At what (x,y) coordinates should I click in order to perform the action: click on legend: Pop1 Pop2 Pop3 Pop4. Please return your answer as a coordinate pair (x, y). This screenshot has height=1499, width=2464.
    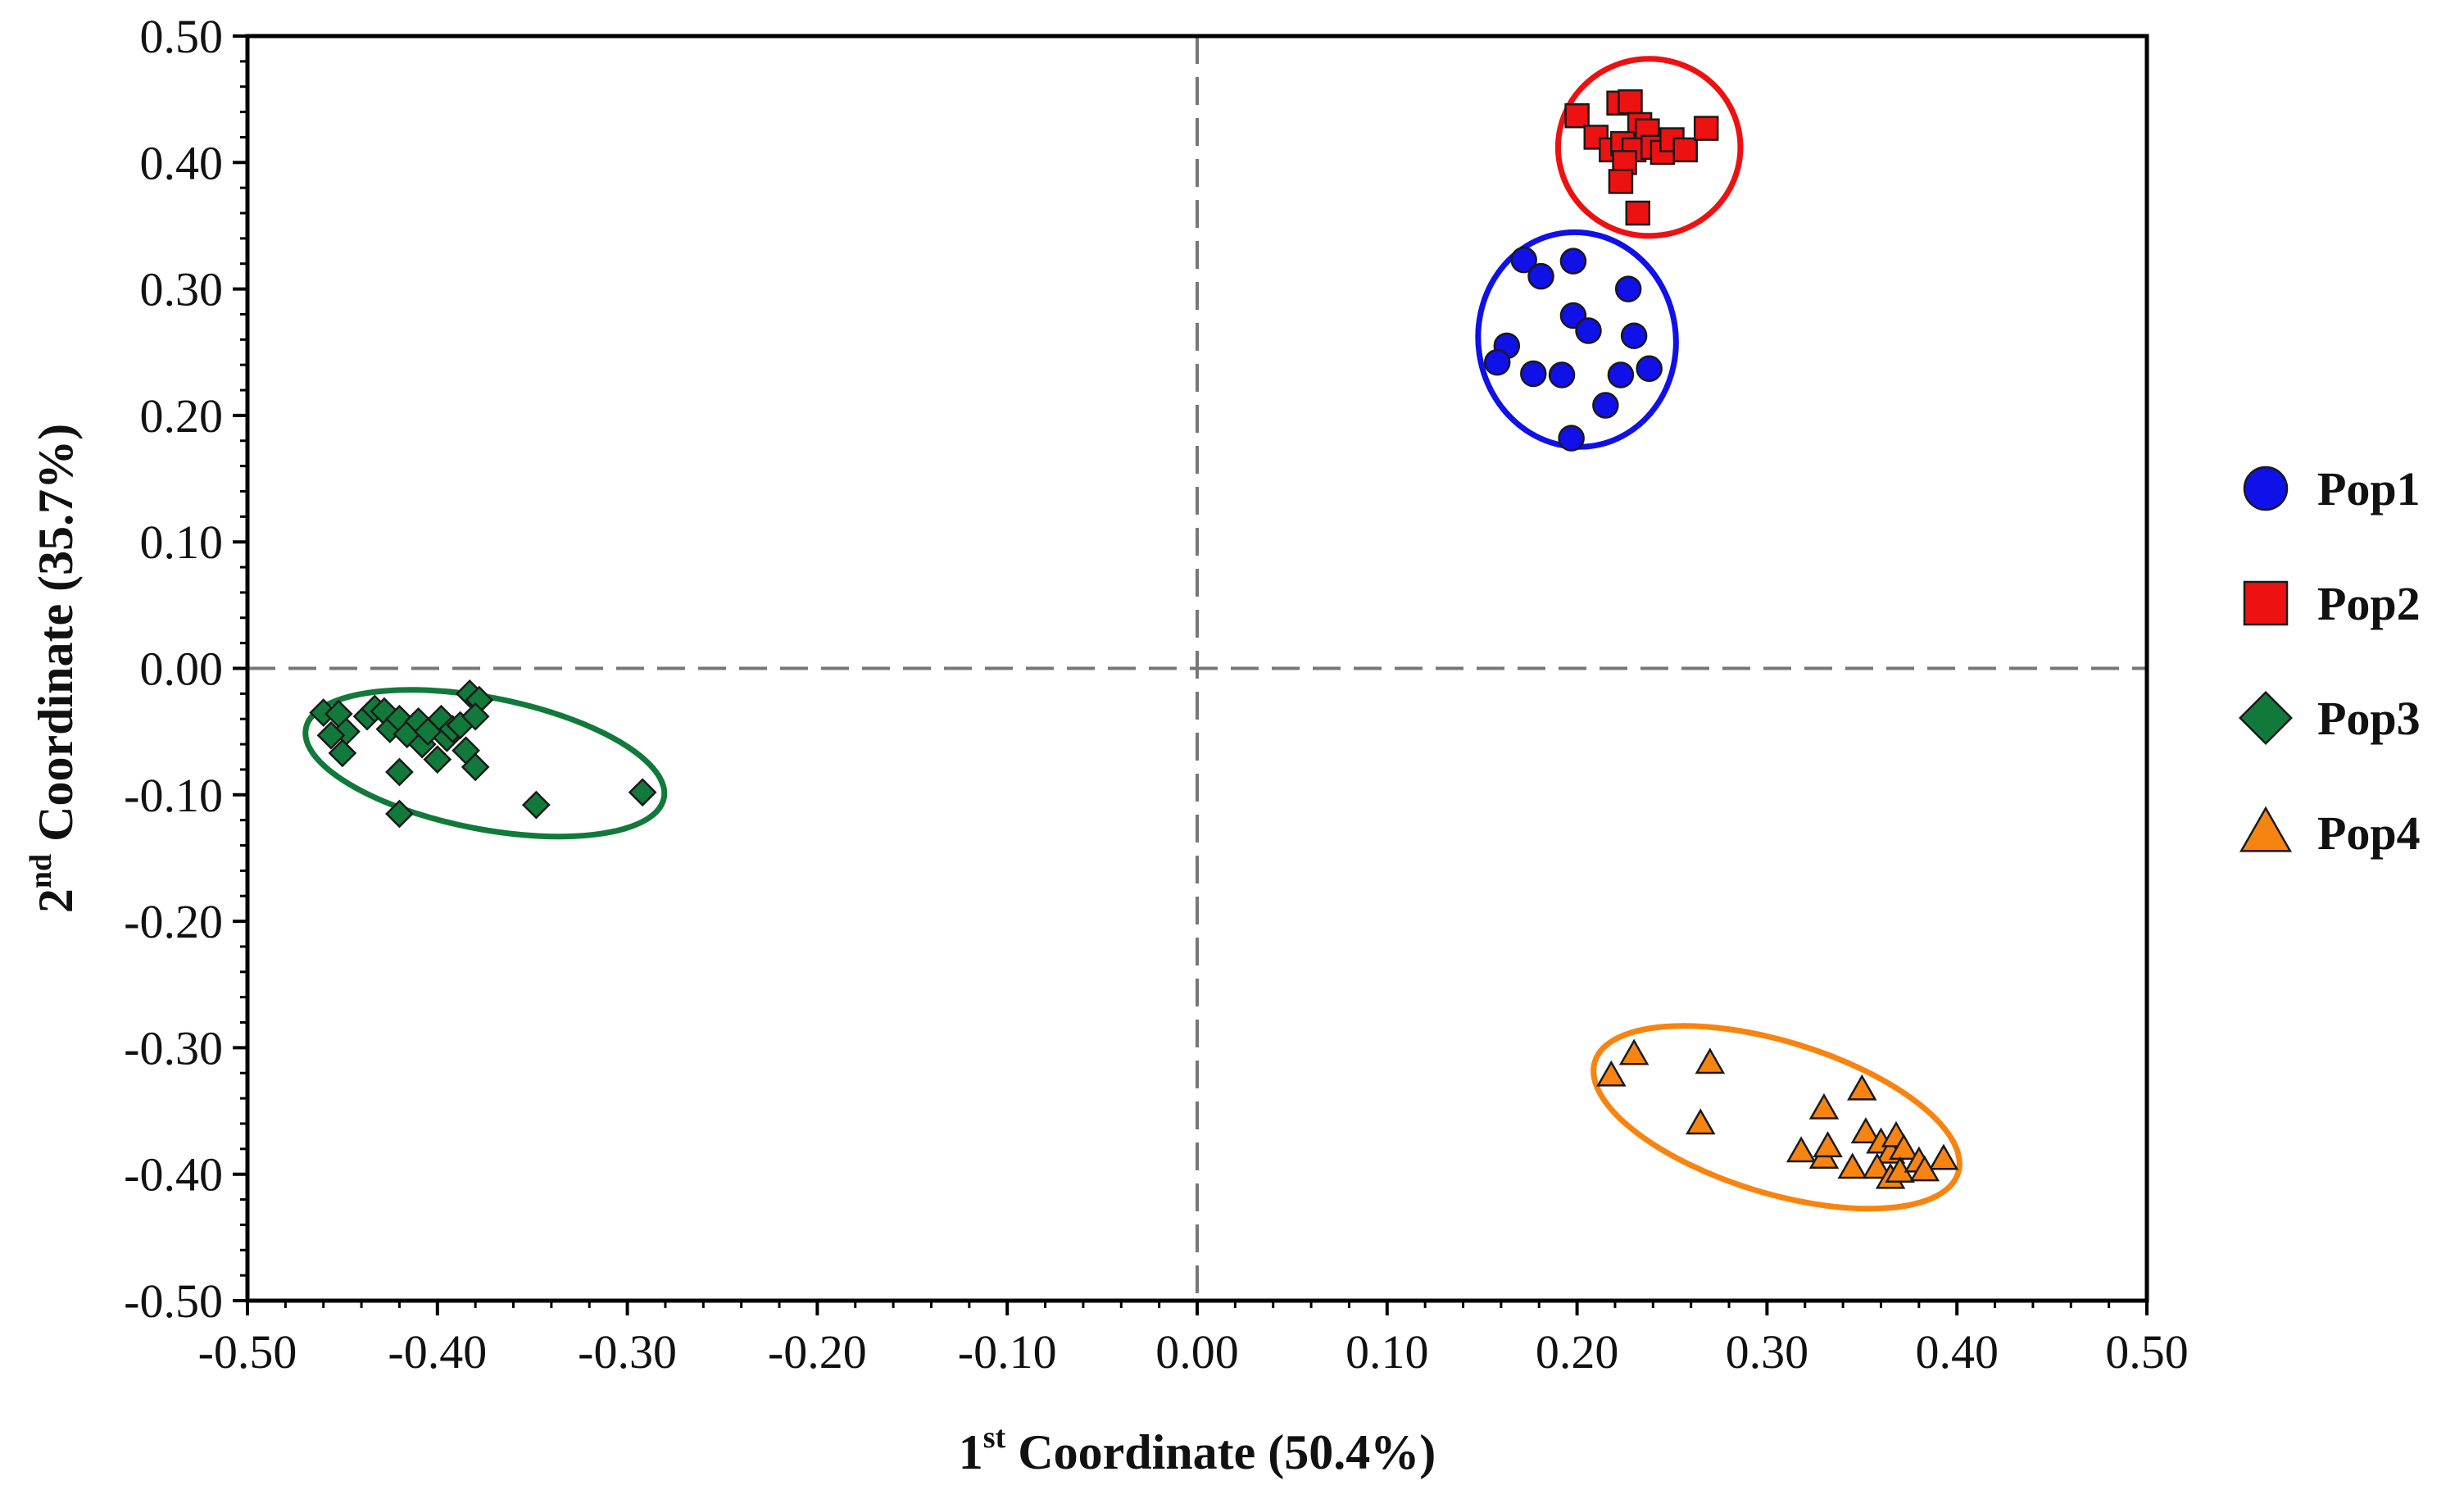
    Looking at the image, I should click on (2330, 661).